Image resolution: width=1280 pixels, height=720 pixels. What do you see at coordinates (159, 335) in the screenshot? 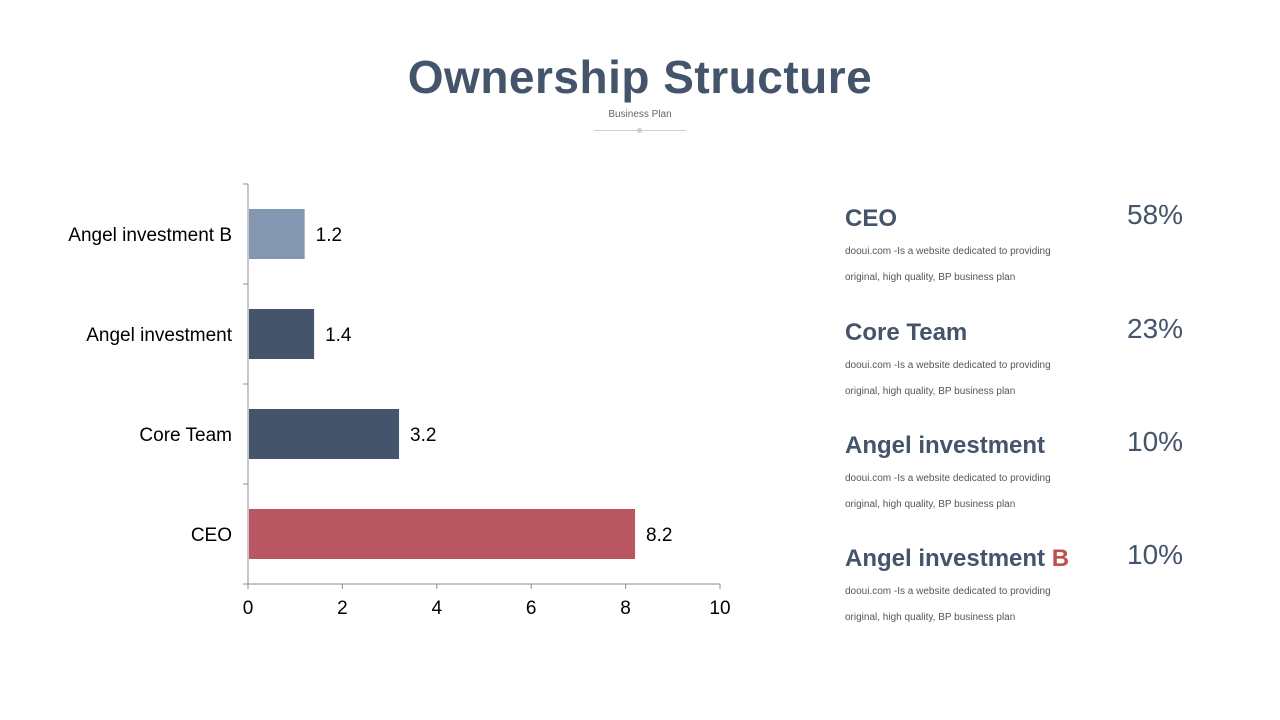
I see `category-label: Angel investment` at bounding box center [159, 335].